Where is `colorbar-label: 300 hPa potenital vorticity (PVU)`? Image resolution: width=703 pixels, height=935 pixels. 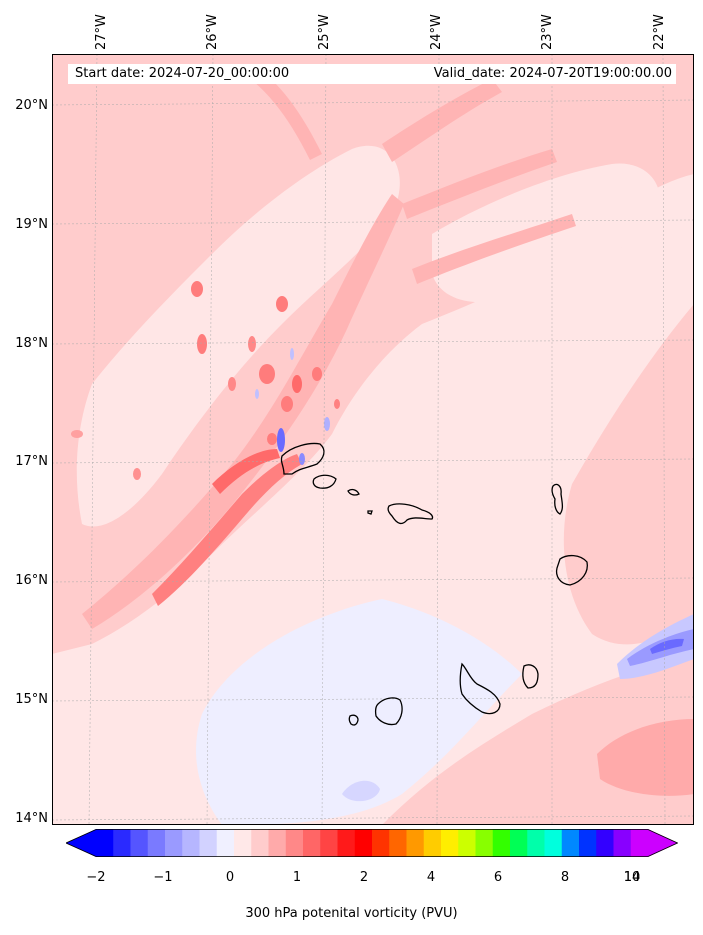 colorbar-label: 300 hPa potenital vorticity (PVU) is located at coordinates (351, 913).